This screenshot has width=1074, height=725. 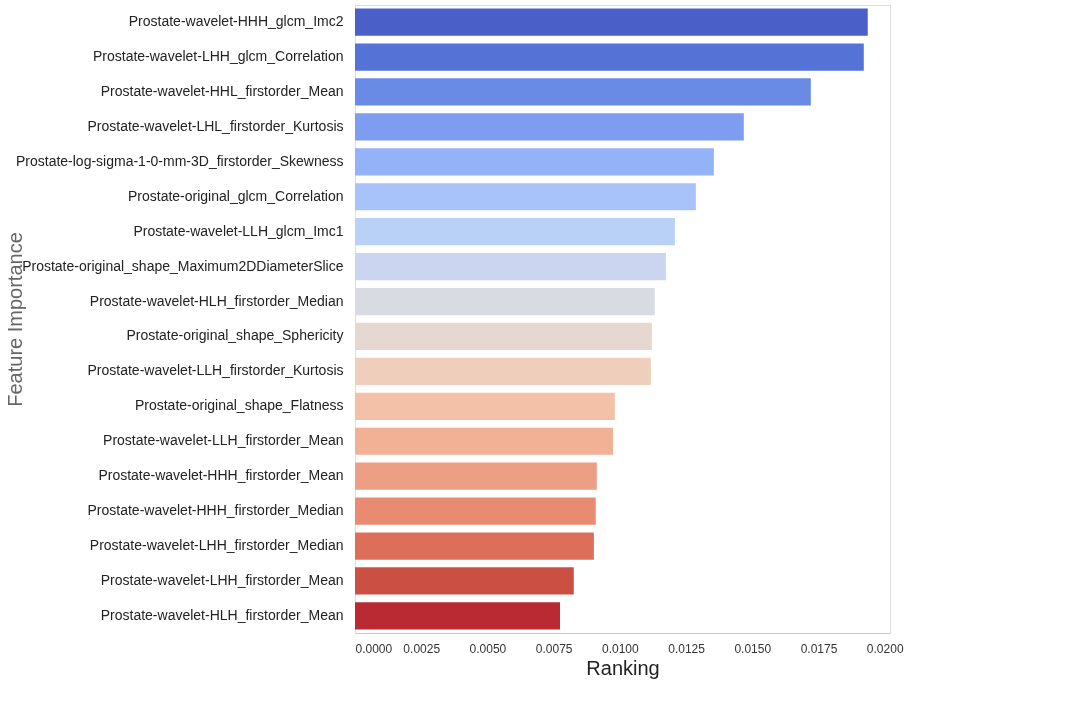 I want to click on x-tick-label: 0.0100, so click(x=621, y=648).